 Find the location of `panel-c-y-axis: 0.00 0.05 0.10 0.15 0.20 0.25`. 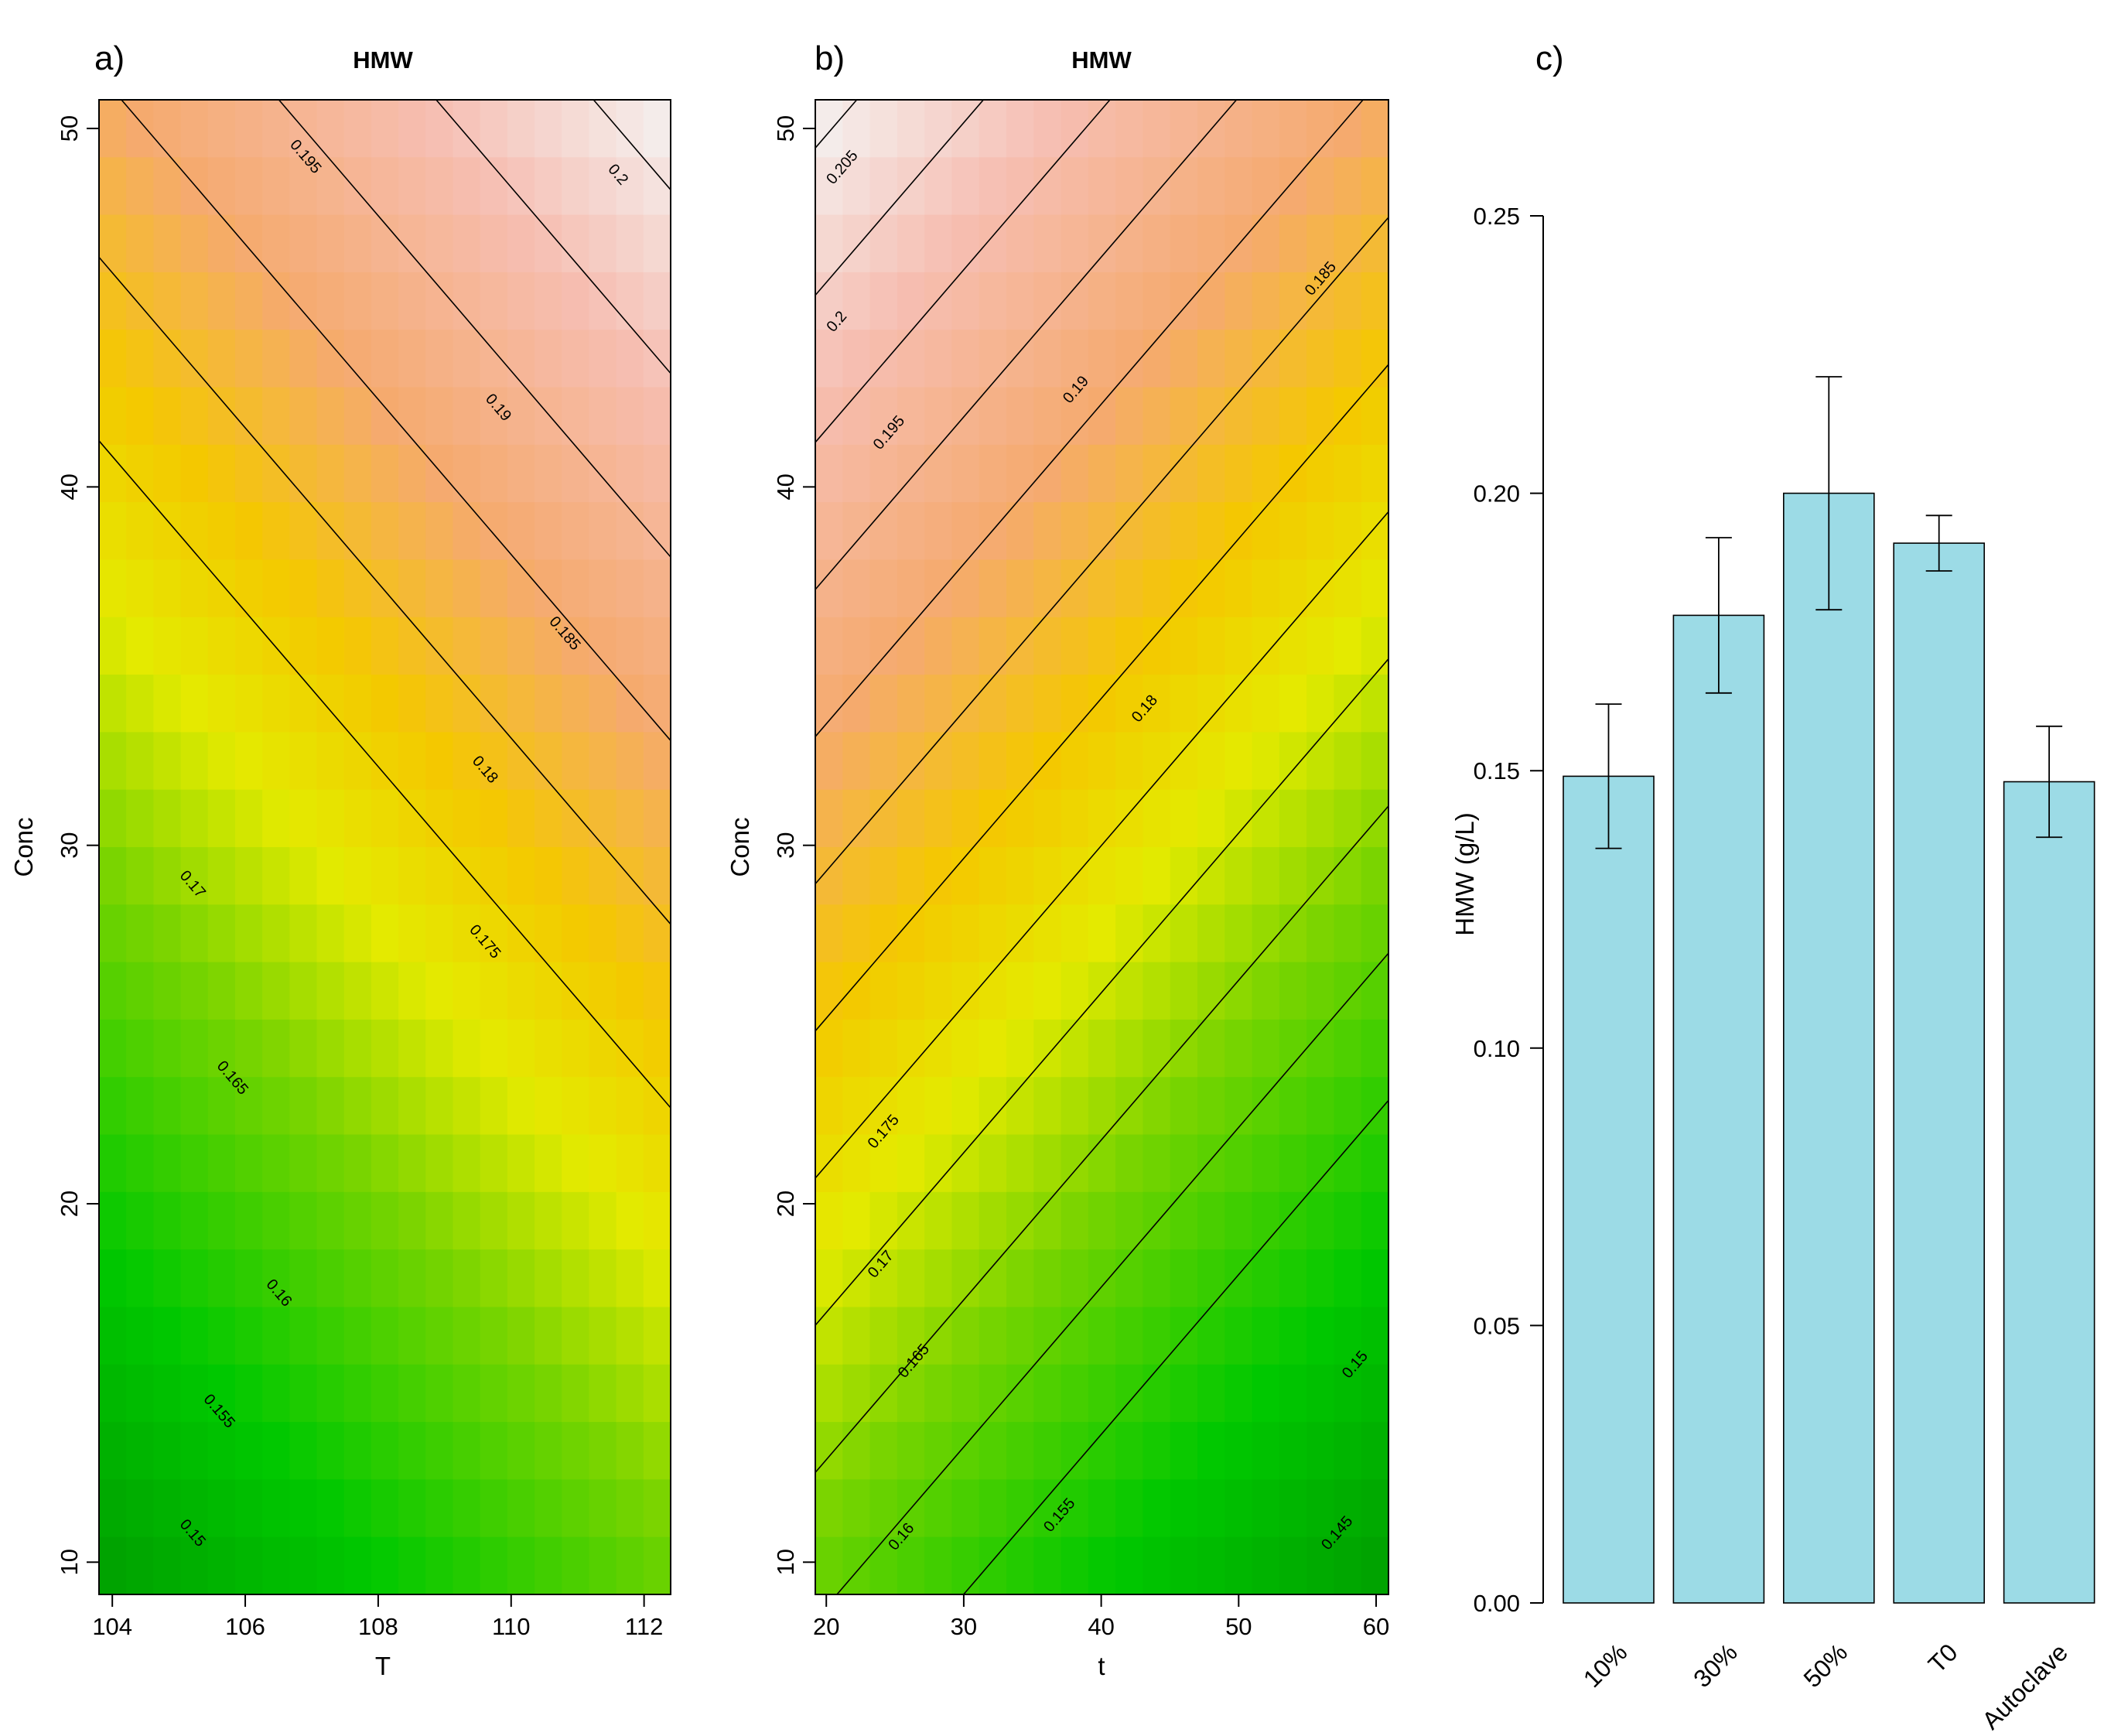

panel-c-y-axis: 0.00 0.05 0.10 0.15 0.20 0.25 is located at coordinates (1509, 910).